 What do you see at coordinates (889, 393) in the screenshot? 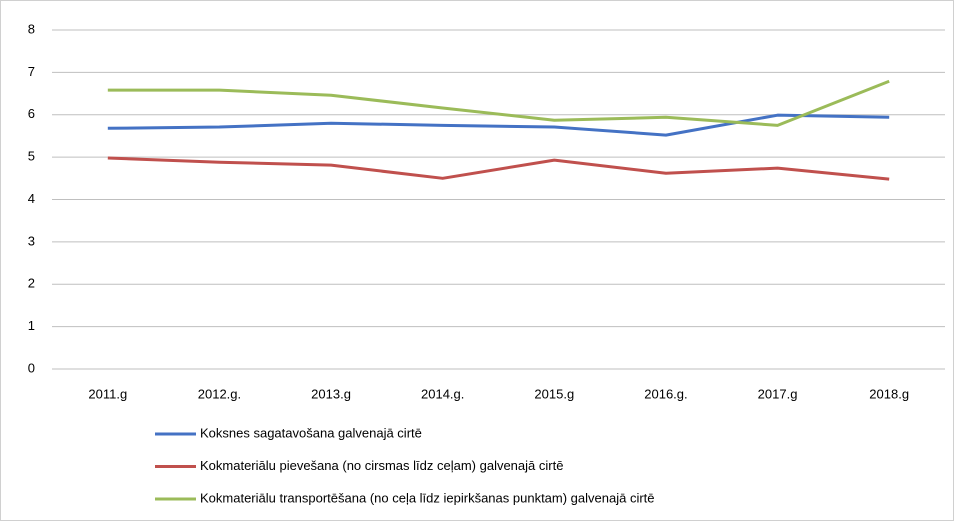
I see `x-tick-label: 2018.g` at bounding box center [889, 393].